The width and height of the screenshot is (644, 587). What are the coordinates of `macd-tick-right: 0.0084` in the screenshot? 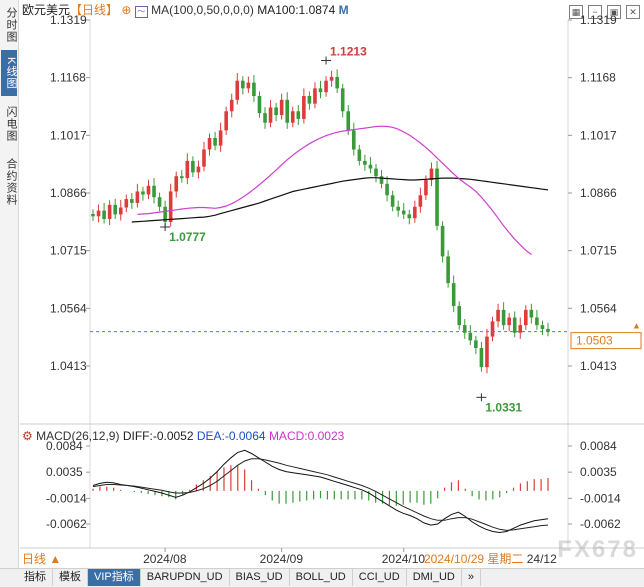 It's located at (598, 446).